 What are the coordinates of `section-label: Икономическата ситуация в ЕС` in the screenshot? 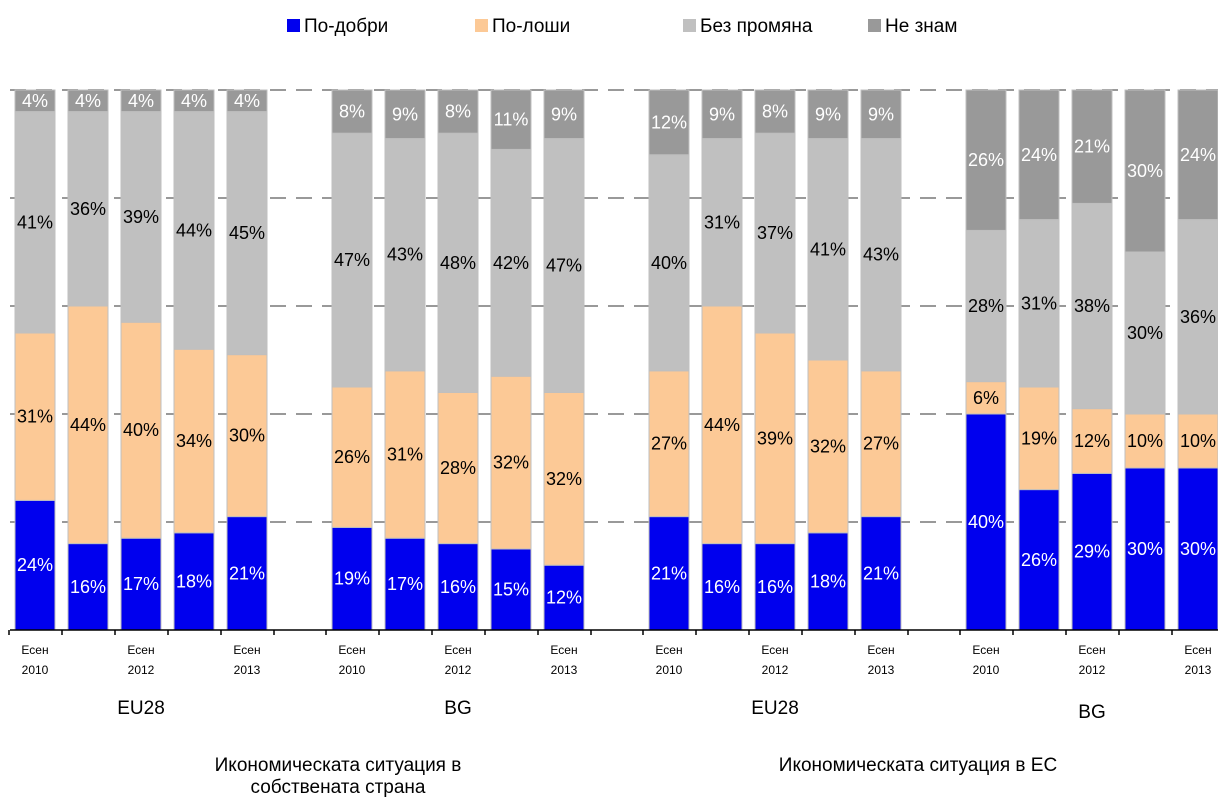 It's located at (918, 765).